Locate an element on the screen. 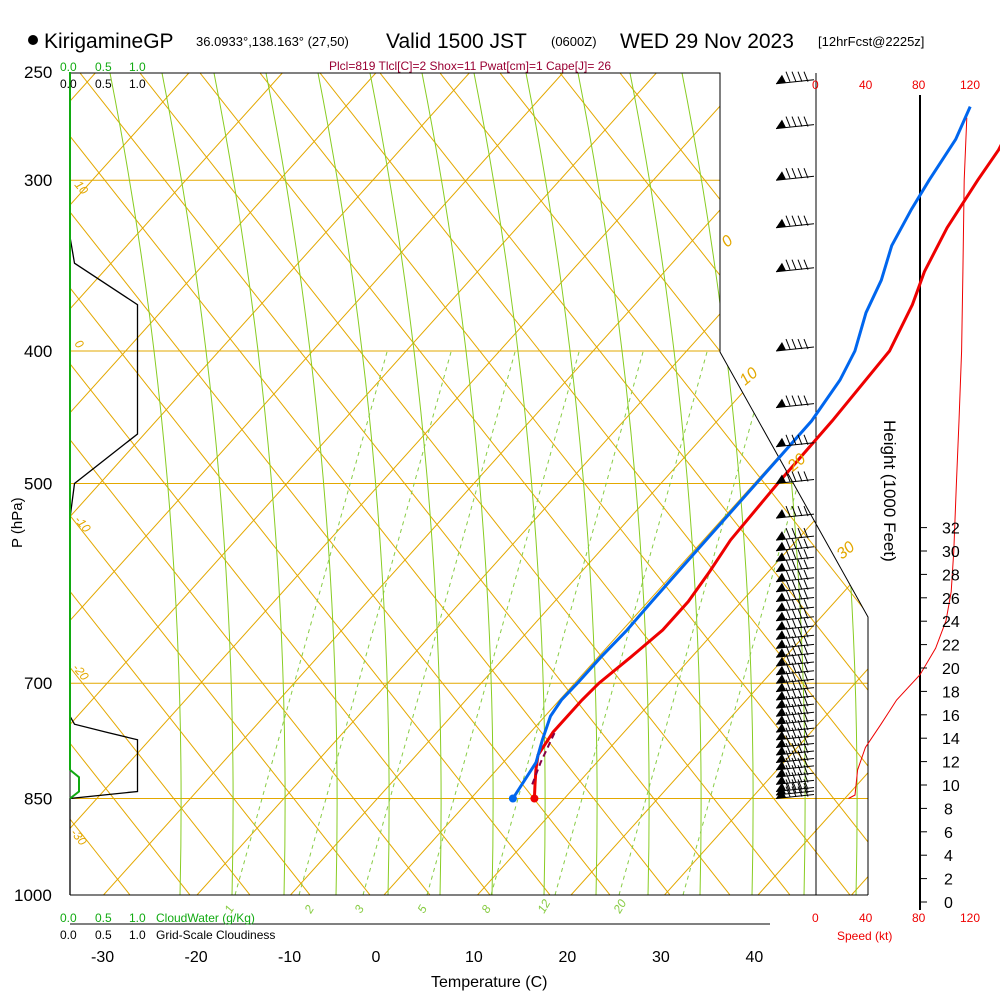  valid-date: WED 29 Nov 2023 is located at coordinates (707, 41).